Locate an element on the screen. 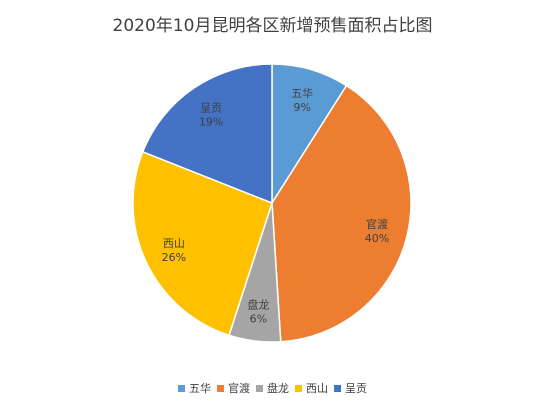 Image resolution: width=545 pixels, height=405 pixels. chart-legend: 五华 官渡 盘龙 西山 呈贡 is located at coordinates (272, 388).